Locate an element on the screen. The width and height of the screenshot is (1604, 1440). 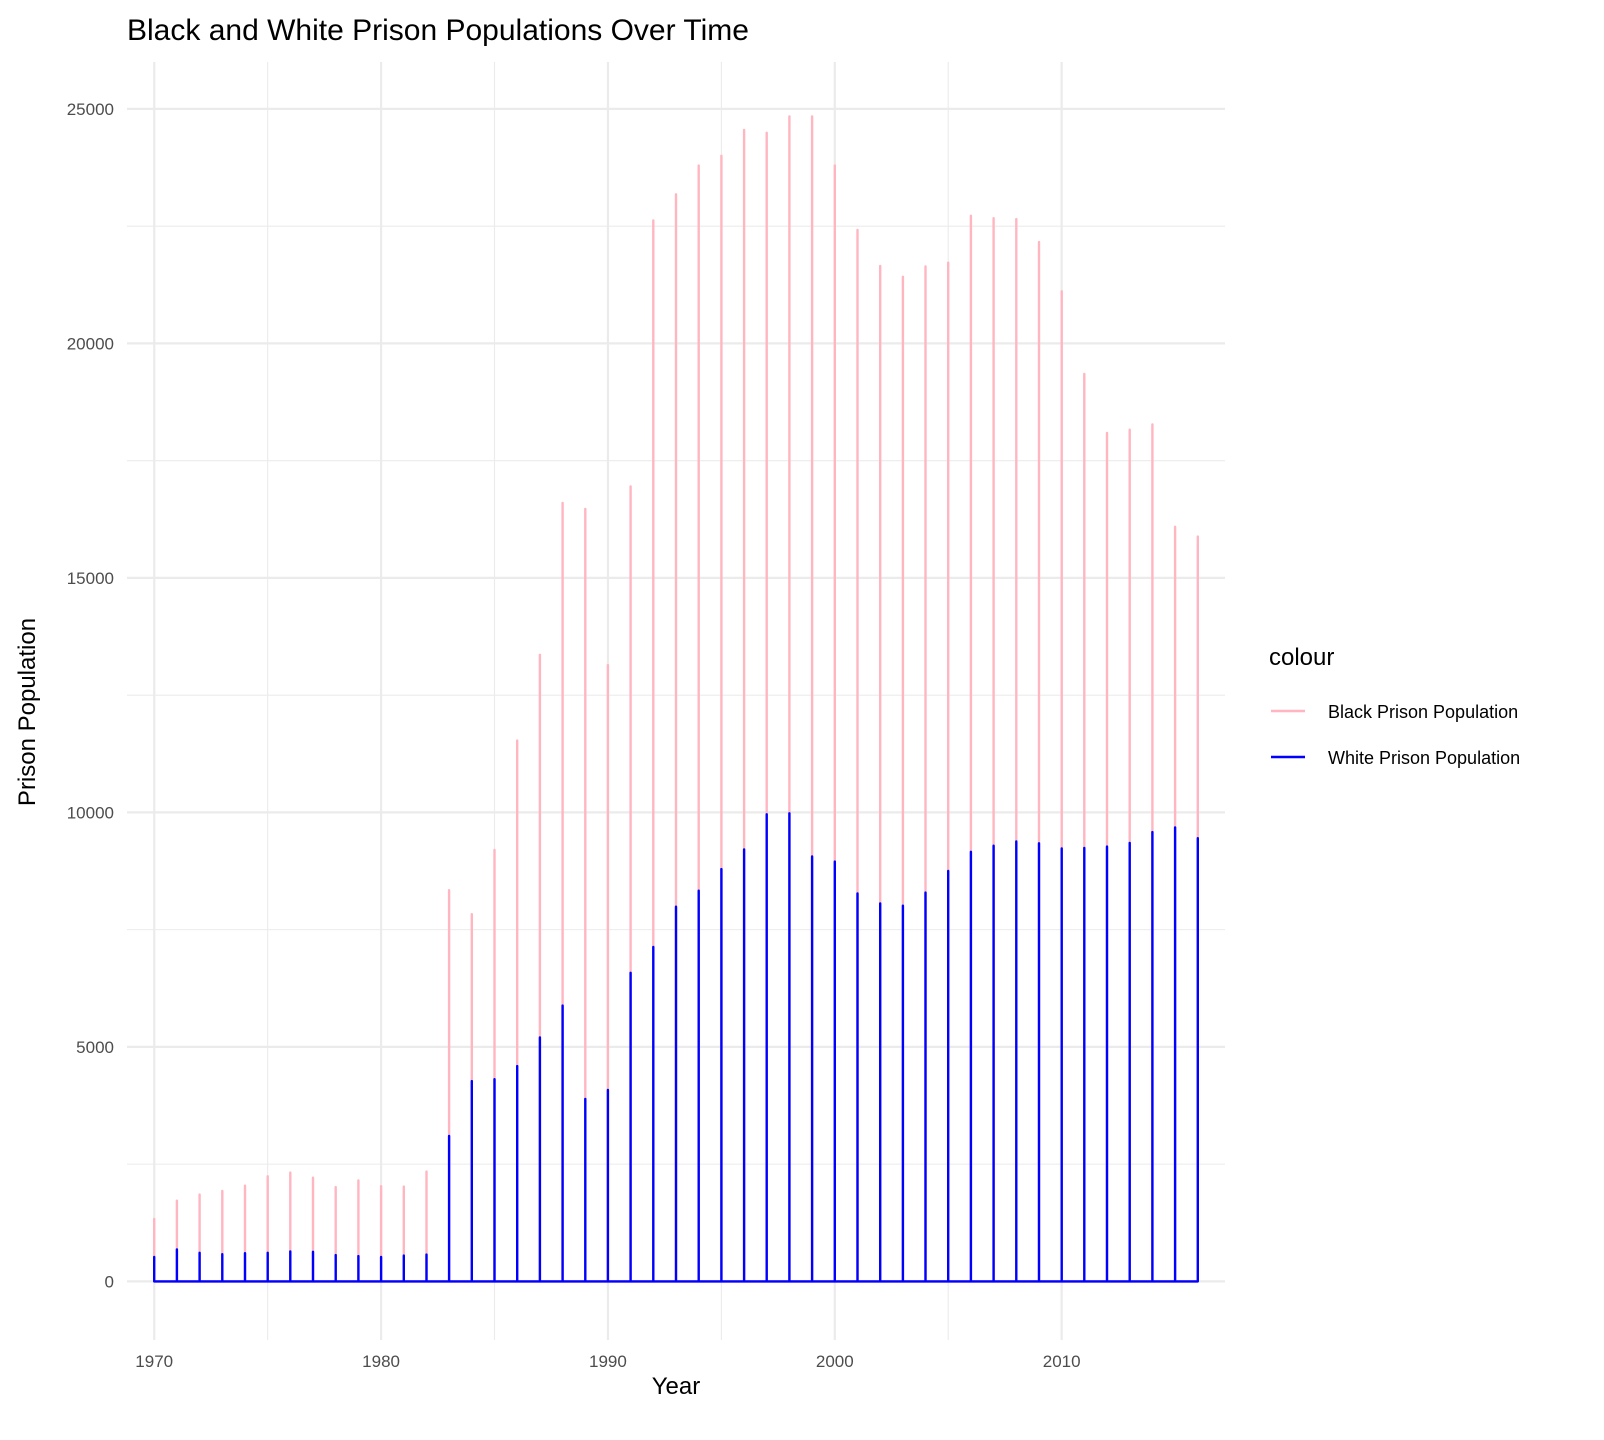
y-axis-title: Prison Population is located at coordinates (27, 712).